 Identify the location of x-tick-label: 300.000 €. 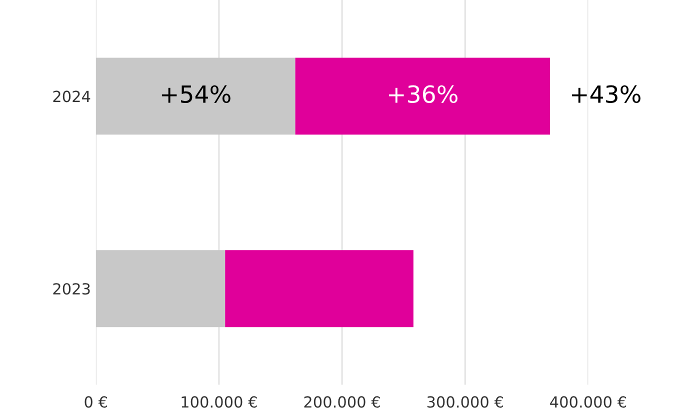
(465, 402).